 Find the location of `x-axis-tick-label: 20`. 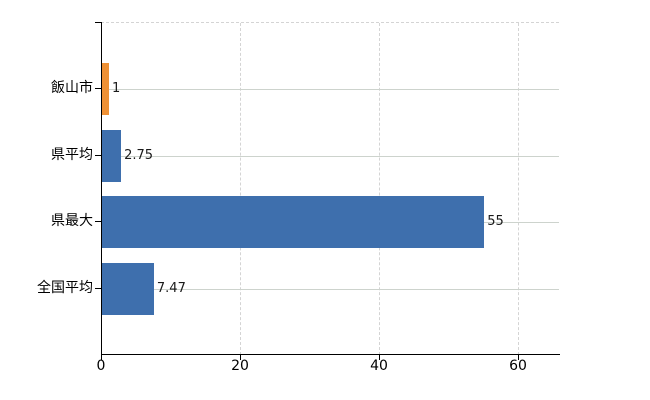

x-axis-tick-label: 20 is located at coordinates (240, 366).